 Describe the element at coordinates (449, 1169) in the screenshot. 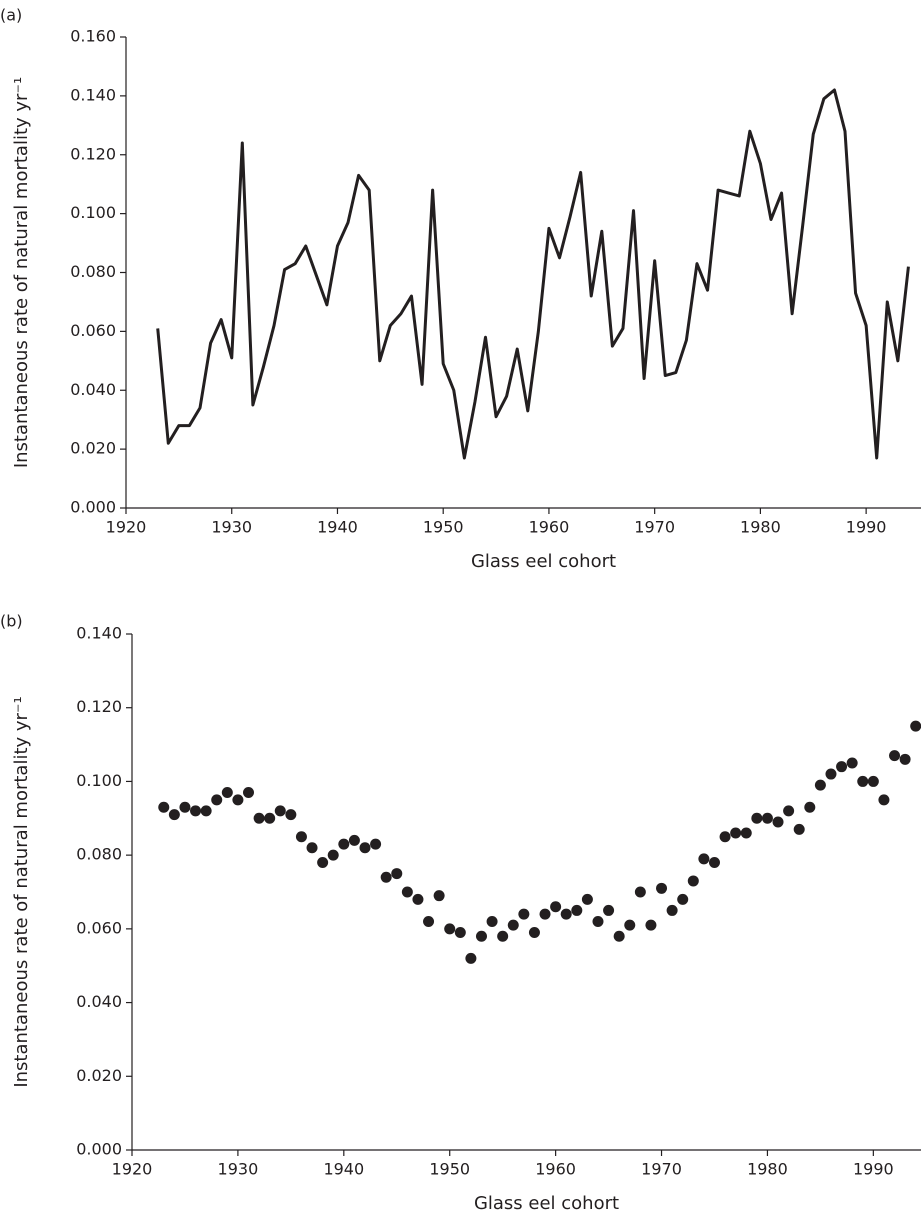

I see `x-tick-label: 1950` at that location.